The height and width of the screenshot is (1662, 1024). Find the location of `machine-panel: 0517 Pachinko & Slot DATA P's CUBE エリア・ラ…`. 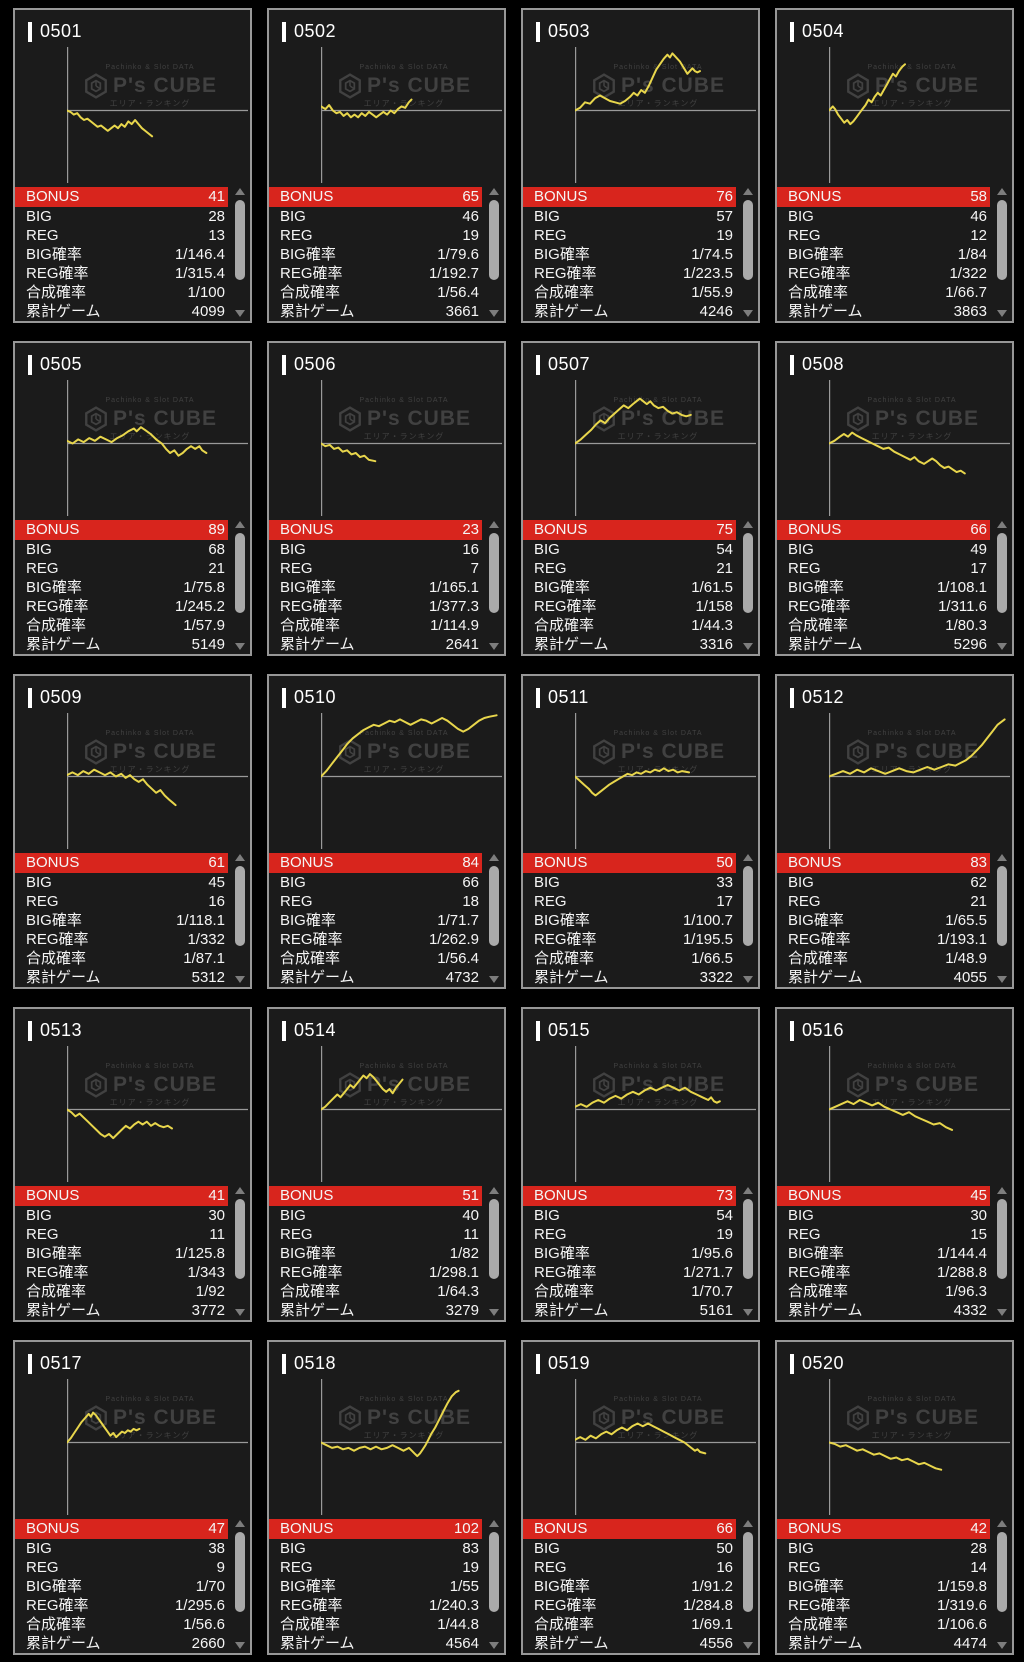

machine-panel: 0517 Pachinko & Slot DATA P's CUBE エリア・ラ… is located at coordinates (132, 1497).